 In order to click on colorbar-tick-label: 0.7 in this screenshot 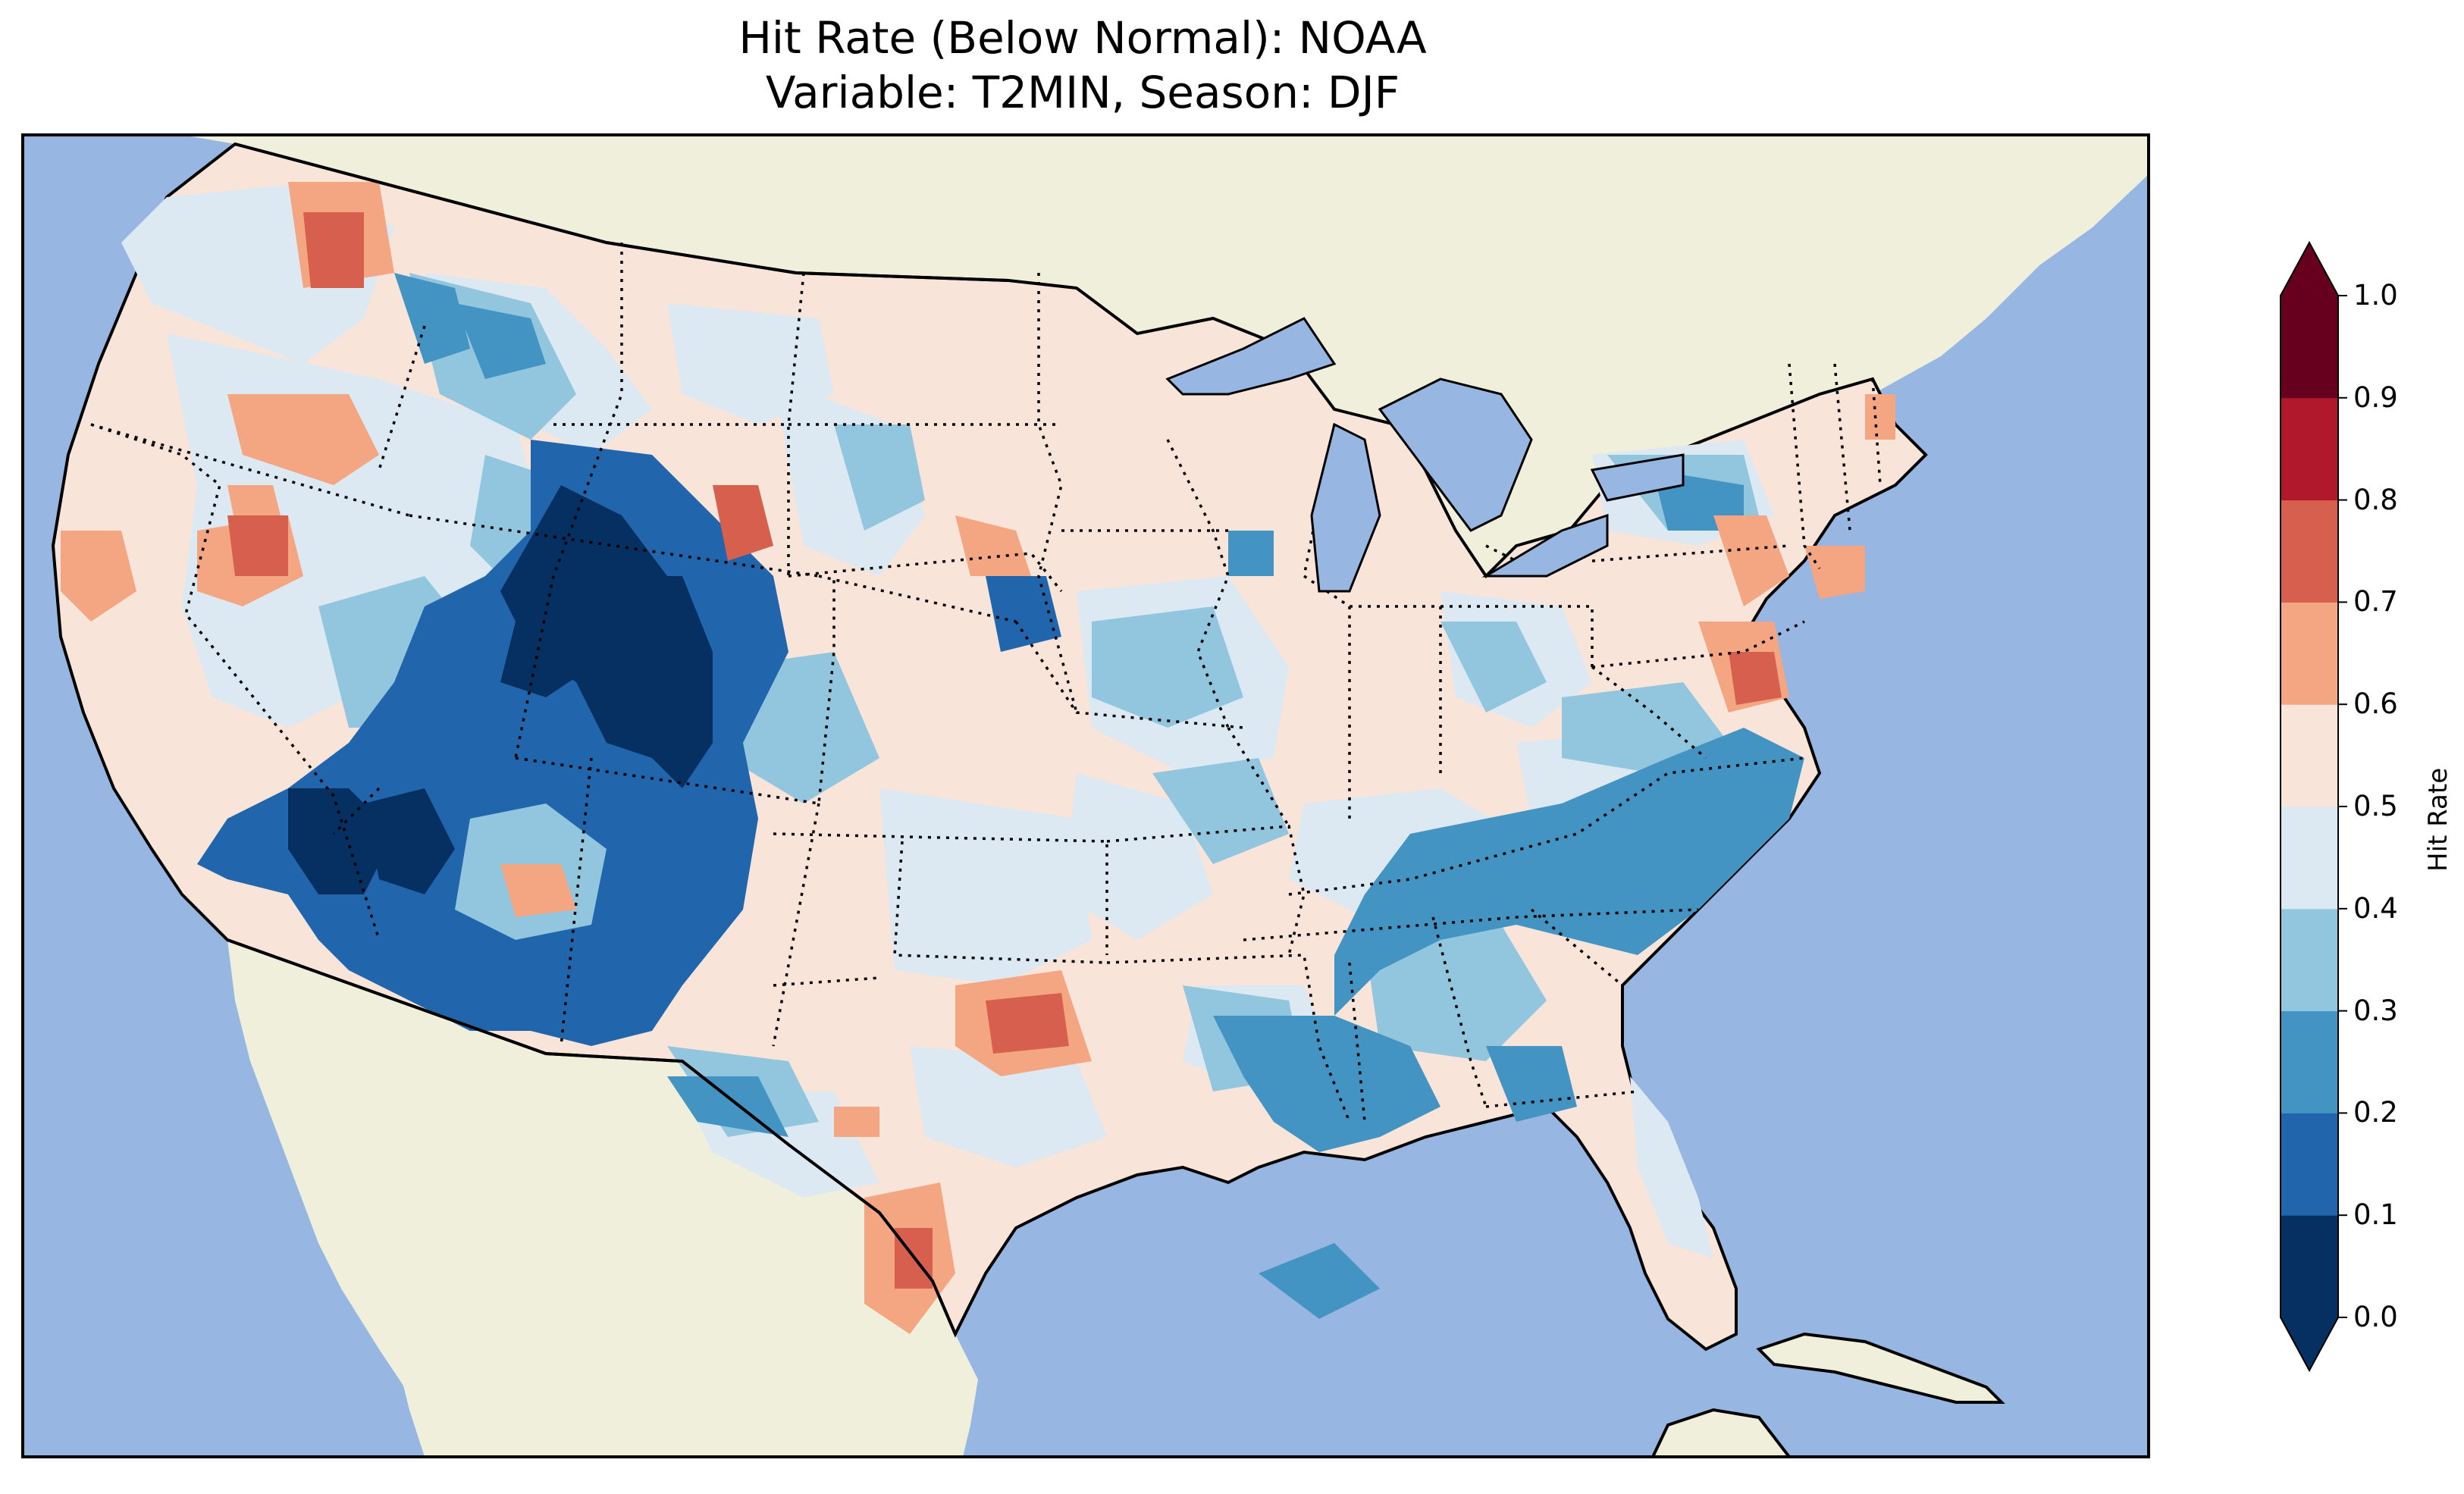, I will do `click(2375, 602)`.